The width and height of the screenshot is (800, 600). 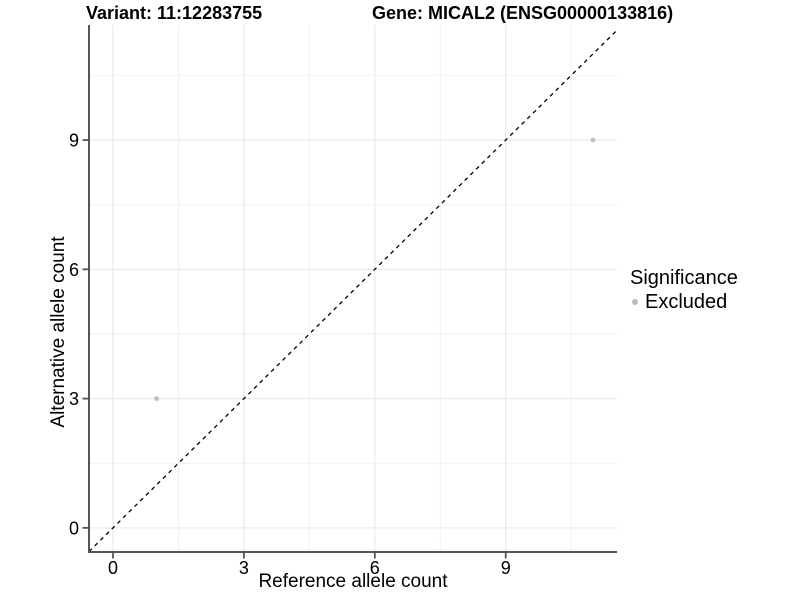 I want to click on legend-key-dot-icon, so click(x=635, y=302).